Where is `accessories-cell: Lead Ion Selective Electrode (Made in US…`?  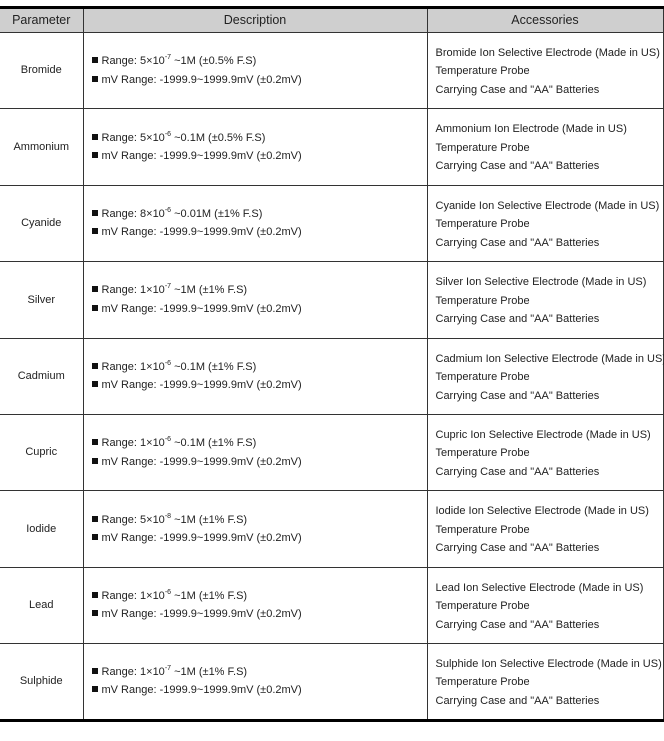 accessories-cell: Lead Ion Selective Electrode (Made in US… is located at coordinates (545, 605).